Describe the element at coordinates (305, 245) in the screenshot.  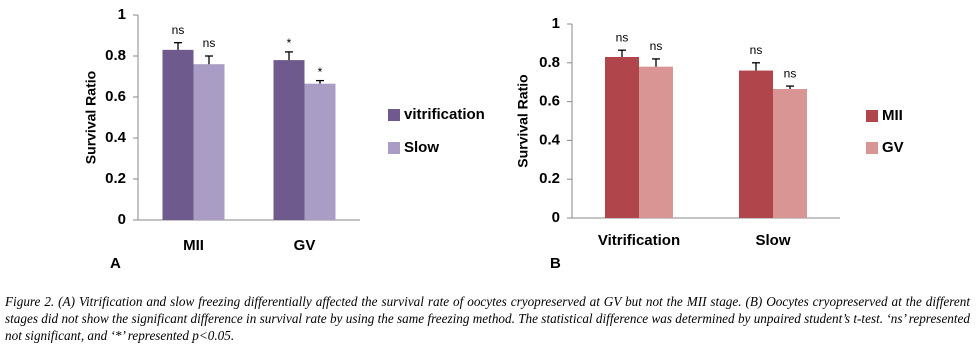
I see `x-tick-label: GV` at that location.